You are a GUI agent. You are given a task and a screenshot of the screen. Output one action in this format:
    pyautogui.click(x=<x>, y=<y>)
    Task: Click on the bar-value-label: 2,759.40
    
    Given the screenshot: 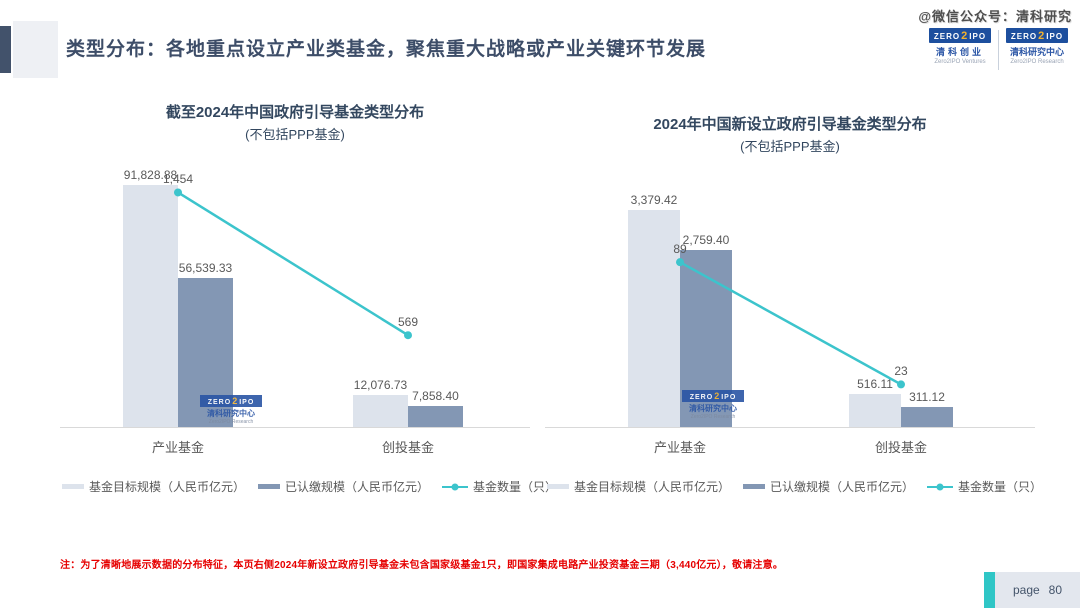 What is the action you would take?
    pyautogui.click(x=706, y=240)
    